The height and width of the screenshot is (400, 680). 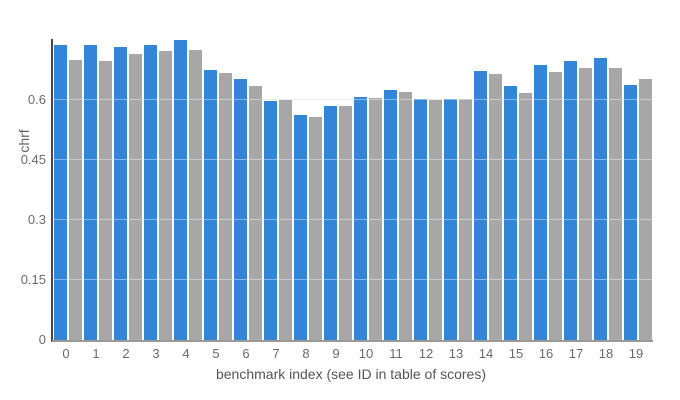 What do you see at coordinates (486, 353) in the screenshot?
I see `x-tick-label: 14` at bounding box center [486, 353].